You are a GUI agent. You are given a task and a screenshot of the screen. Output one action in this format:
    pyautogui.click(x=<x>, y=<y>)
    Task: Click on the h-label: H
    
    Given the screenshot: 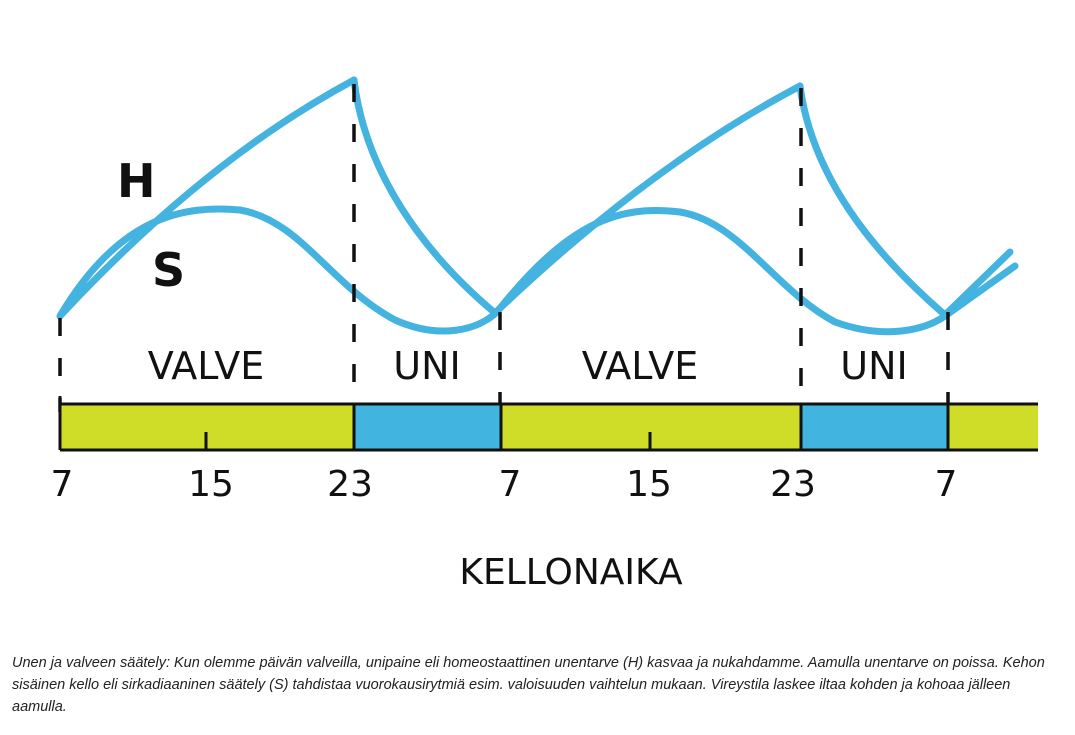 What is the action you would take?
    pyautogui.click(x=136, y=181)
    